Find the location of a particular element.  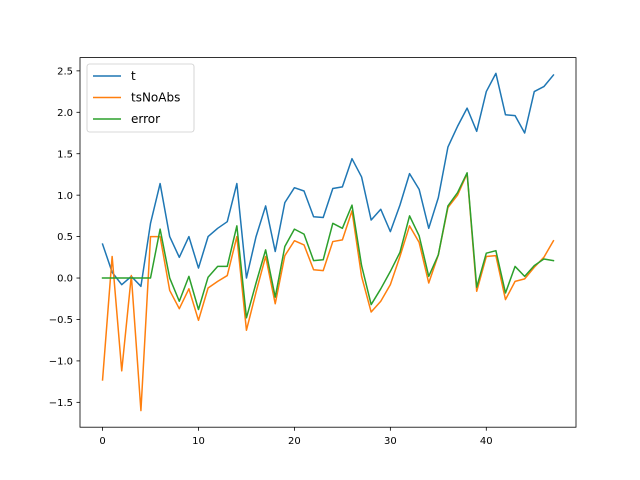

y-tick-label: 1.5 is located at coordinates (65, 154).